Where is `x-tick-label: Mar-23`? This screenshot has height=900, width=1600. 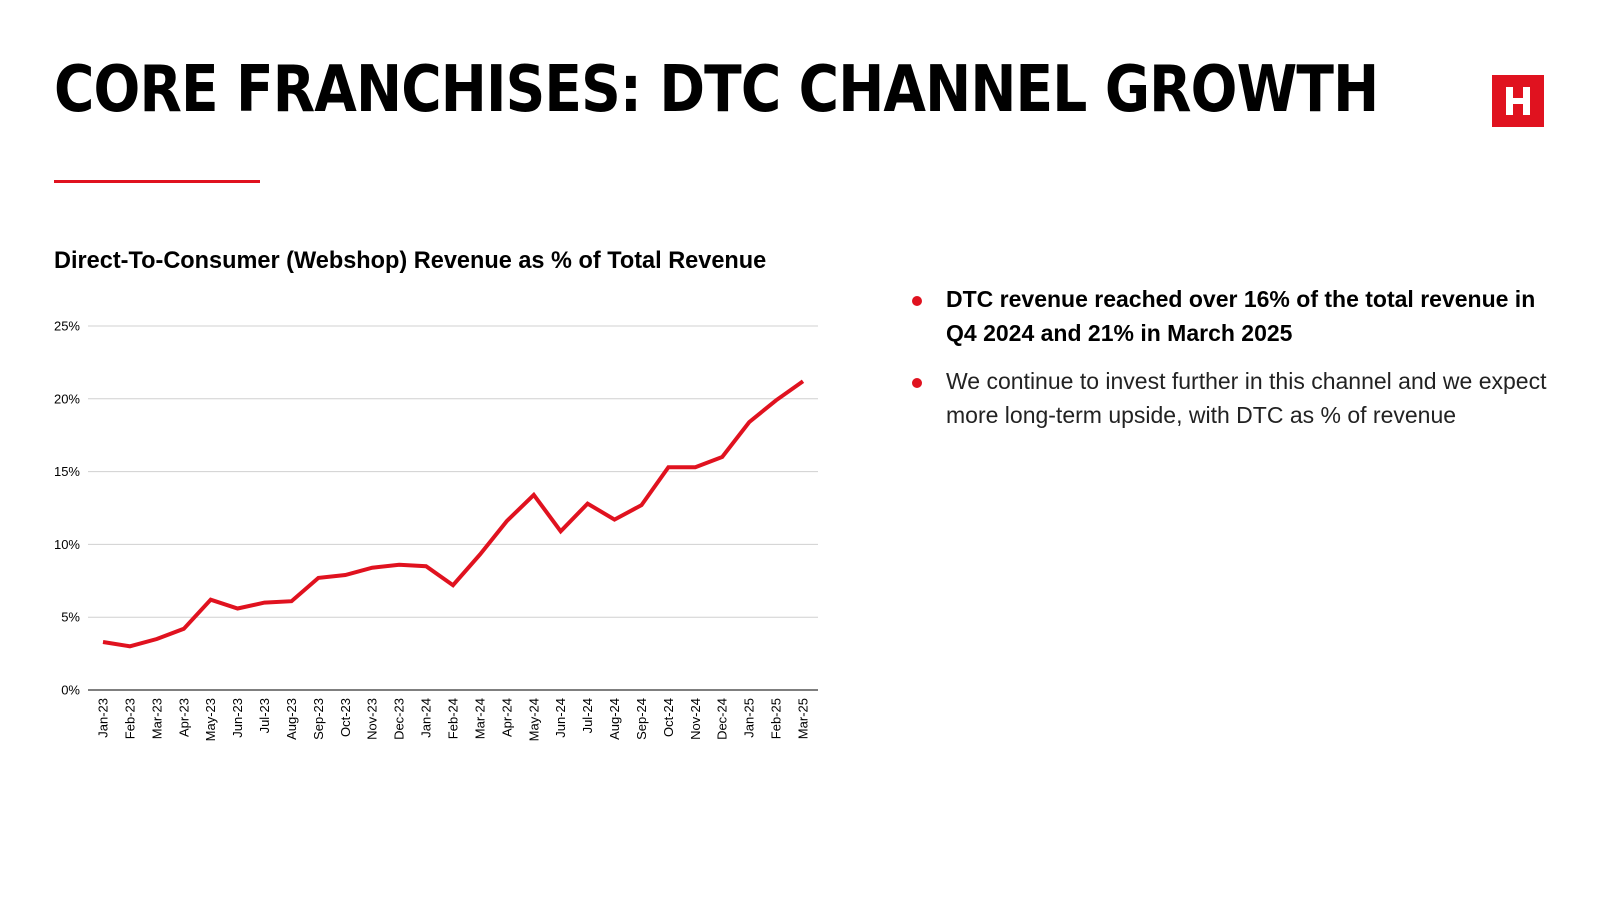 x-tick-label: Mar-23 is located at coordinates (156, 718).